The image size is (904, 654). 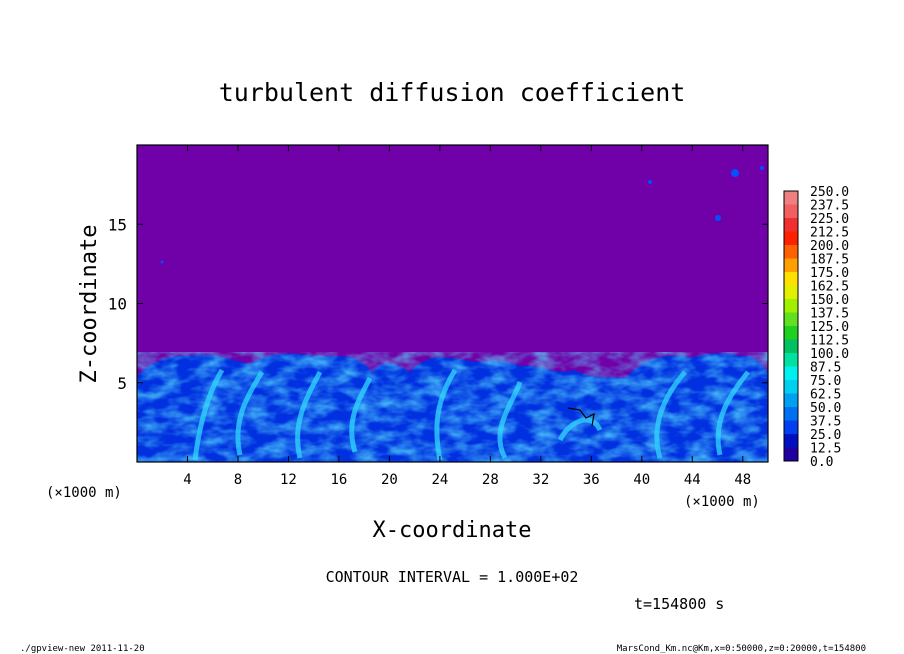 What do you see at coordinates (829, 300) in the screenshot?
I see `colorbar-label: 150.0` at bounding box center [829, 300].